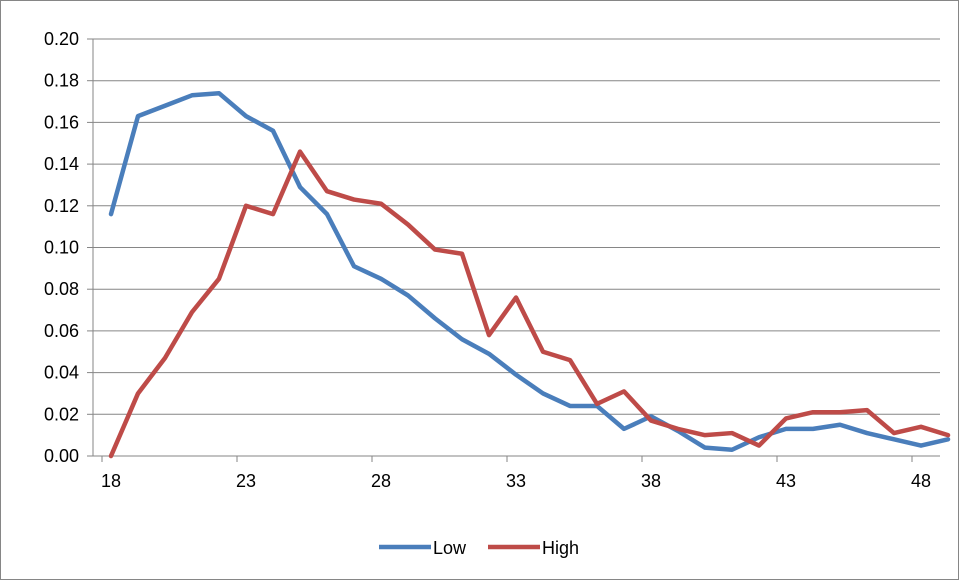 The width and height of the screenshot is (959, 581). I want to click on x-tick-label: 43, so click(786, 481).